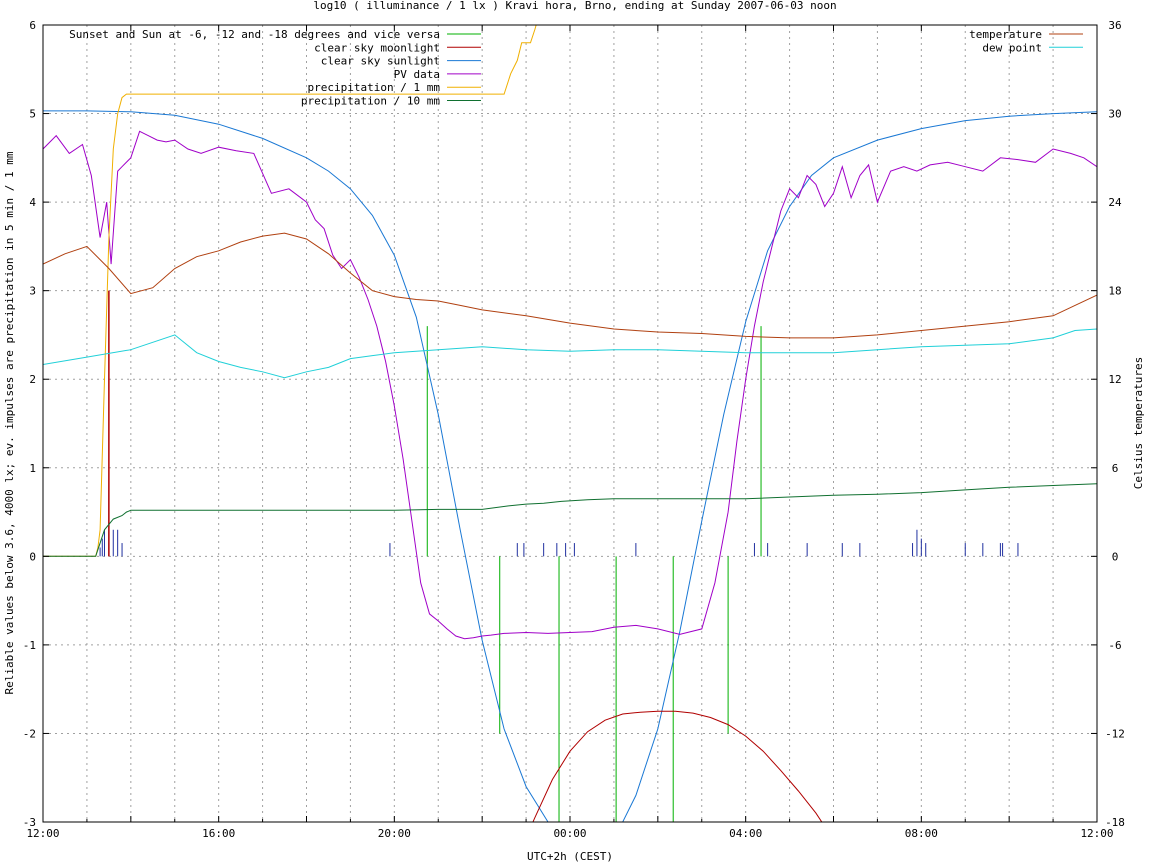 The width and height of the screenshot is (1151, 863). I want to click on legend-left-label: precipitation / 1 mm, so click(374, 87).